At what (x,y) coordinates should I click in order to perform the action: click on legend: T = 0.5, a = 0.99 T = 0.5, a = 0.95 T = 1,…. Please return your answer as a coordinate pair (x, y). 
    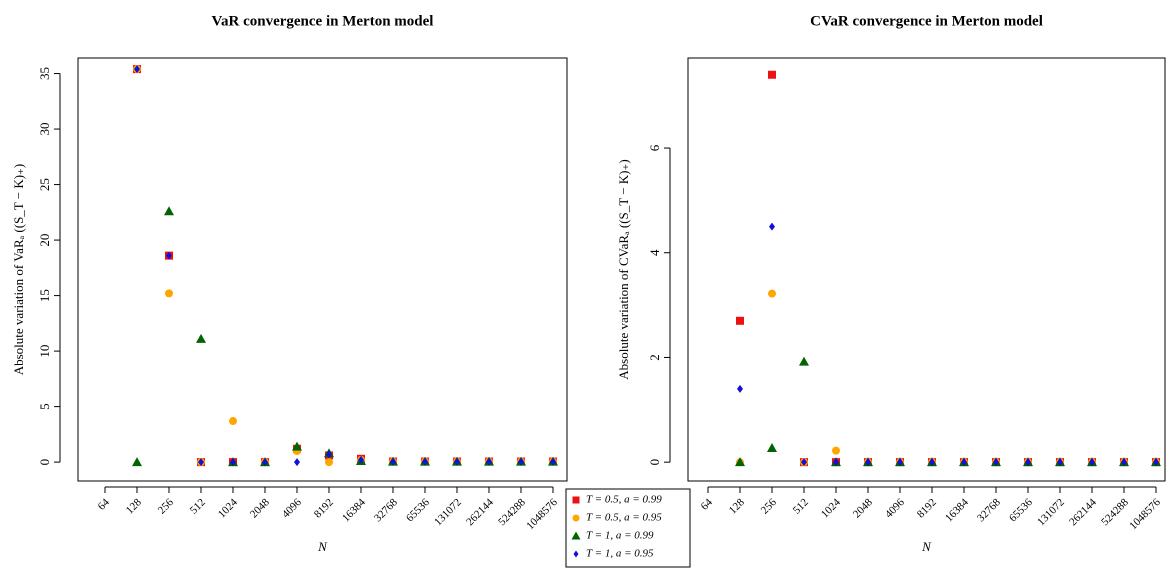
    Looking at the image, I should click on (628, 528).